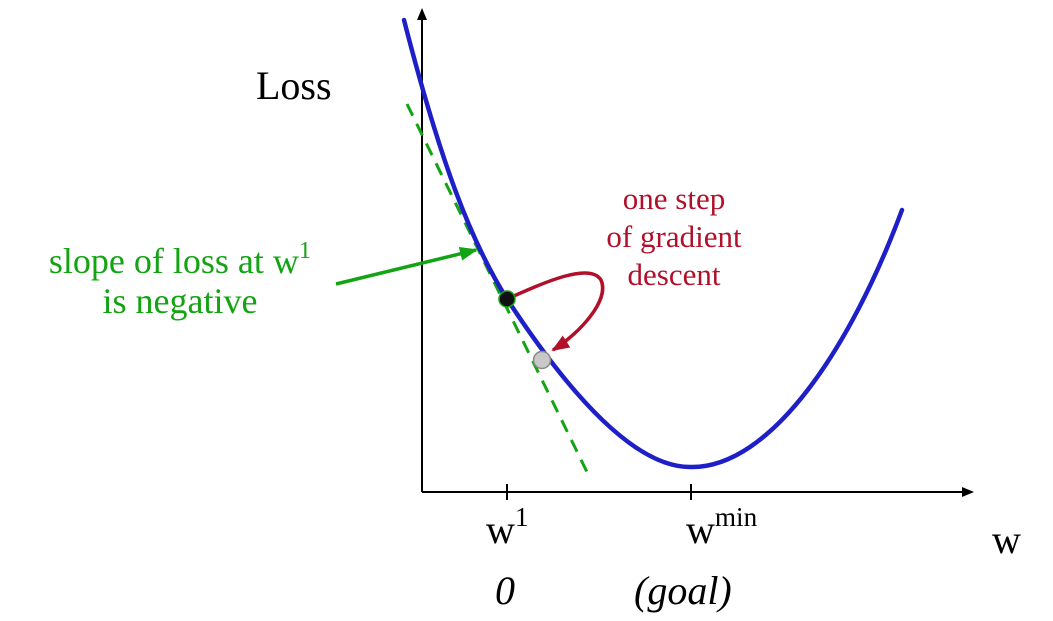 The width and height of the screenshot is (1053, 621). Describe the element at coordinates (722, 527) in the screenshot. I see `tick-label-wmin: wmin` at that location.